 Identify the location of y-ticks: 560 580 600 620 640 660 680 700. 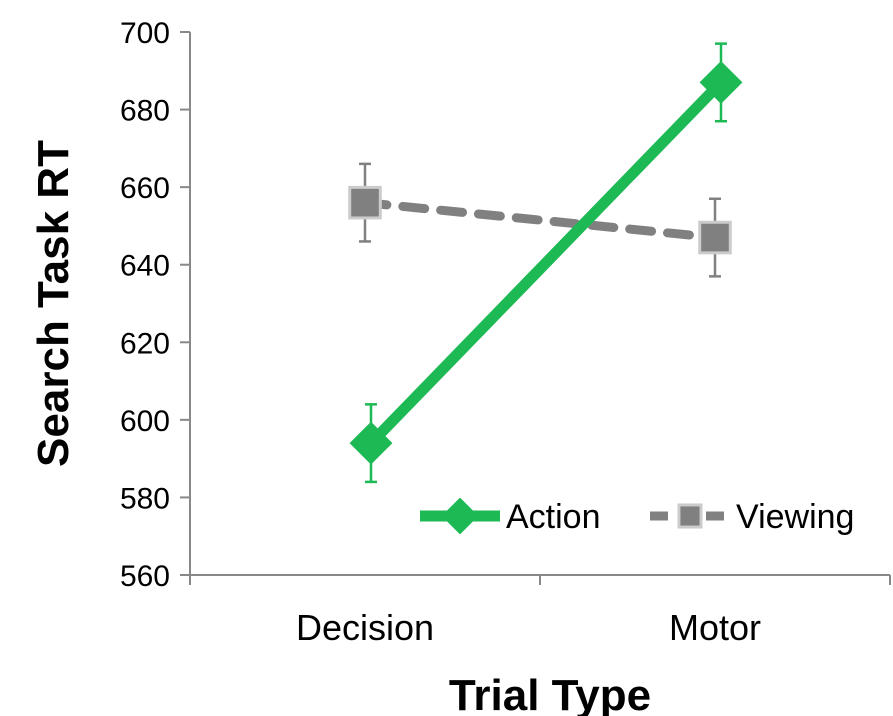
(155, 305).